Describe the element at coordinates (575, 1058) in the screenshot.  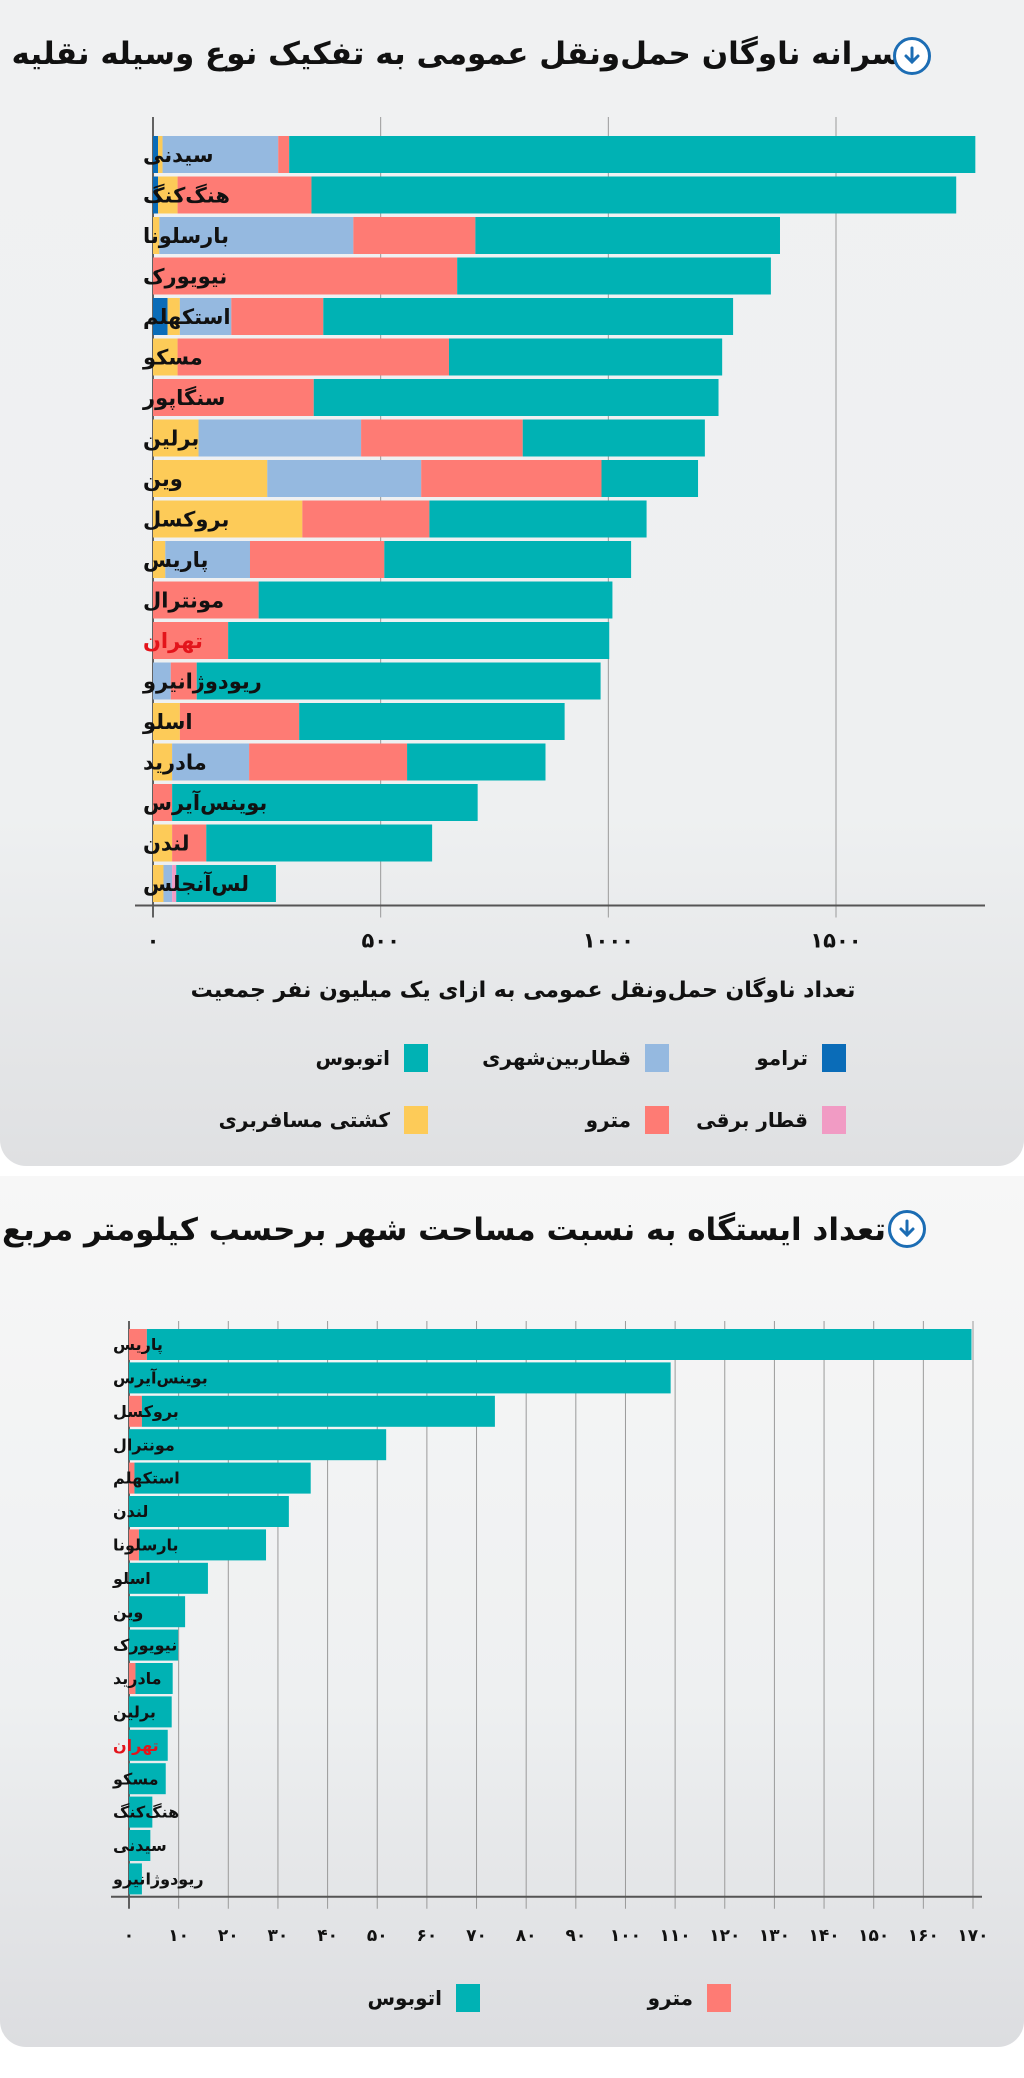
I see `legend-item-commuter-rail: قطاربین‌شهری` at that location.